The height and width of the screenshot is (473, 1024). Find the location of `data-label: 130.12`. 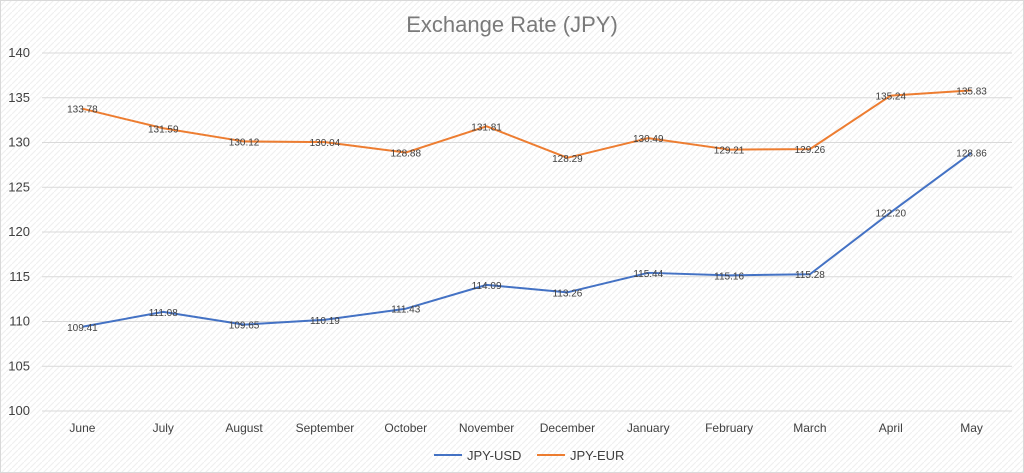

data-label: 130.12 is located at coordinates (244, 142).